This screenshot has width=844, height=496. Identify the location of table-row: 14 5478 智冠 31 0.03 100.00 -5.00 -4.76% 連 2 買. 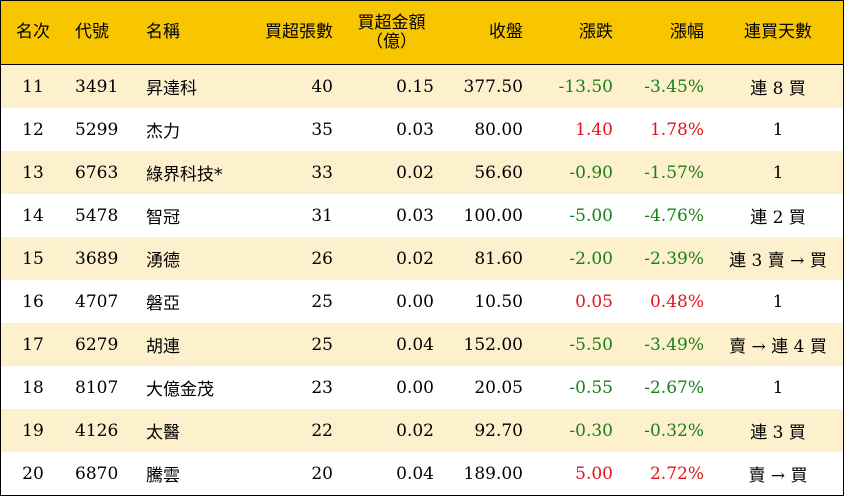
(422, 215).